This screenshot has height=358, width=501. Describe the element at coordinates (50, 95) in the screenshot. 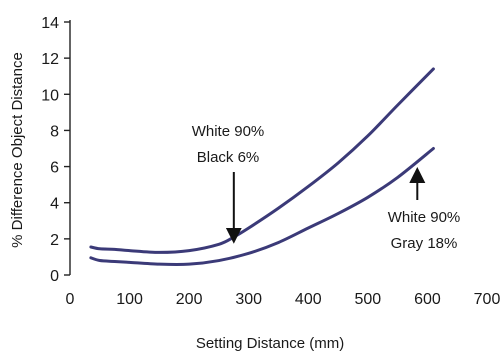

I see `y-tick-label: 10` at that location.